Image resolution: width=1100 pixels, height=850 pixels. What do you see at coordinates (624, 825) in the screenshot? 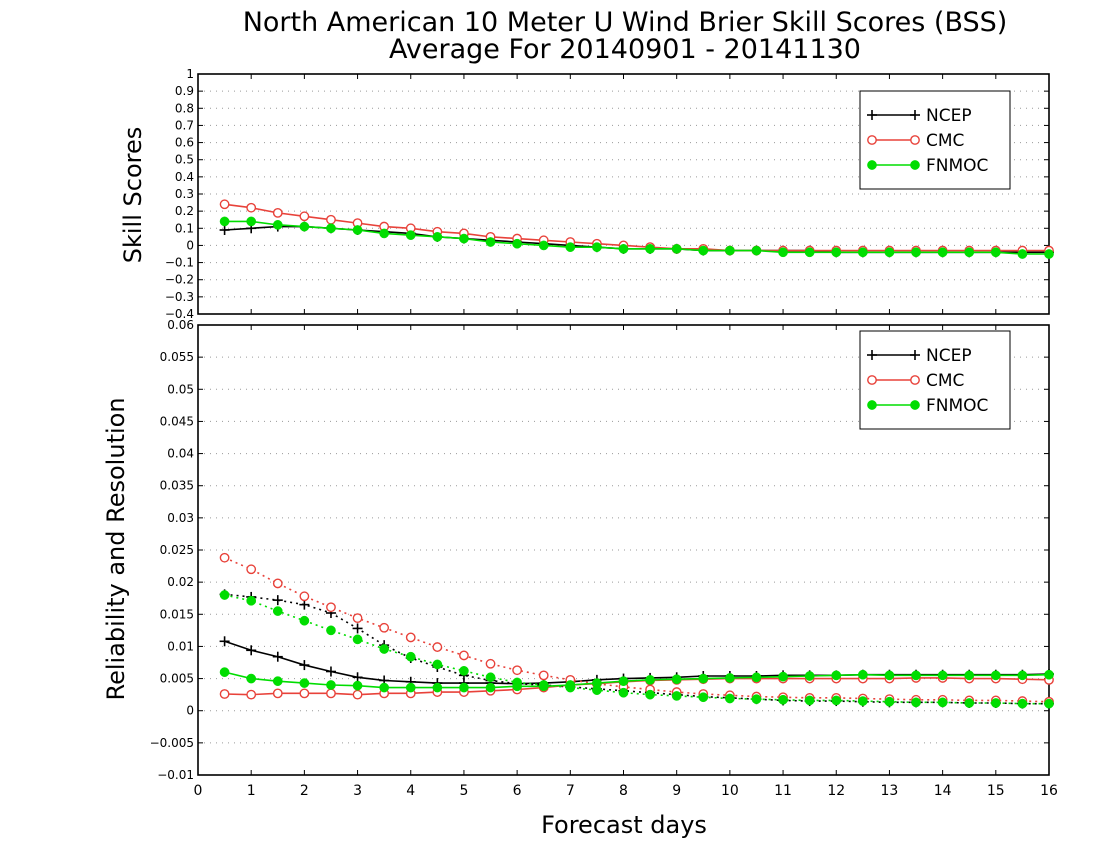
I see `x-axis-label: Forecast days` at bounding box center [624, 825].